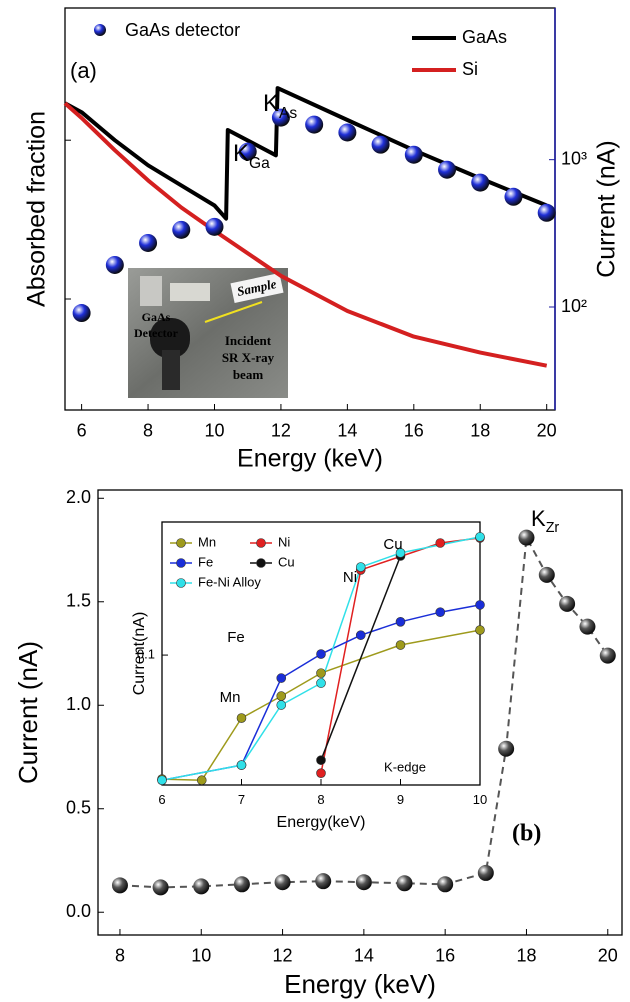 The height and width of the screenshot is (1002, 630). What do you see at coordinates (607, 209) in the screenshot?
I see `y2-axis-label: Current (nA)` at bounding box center [607, 209].